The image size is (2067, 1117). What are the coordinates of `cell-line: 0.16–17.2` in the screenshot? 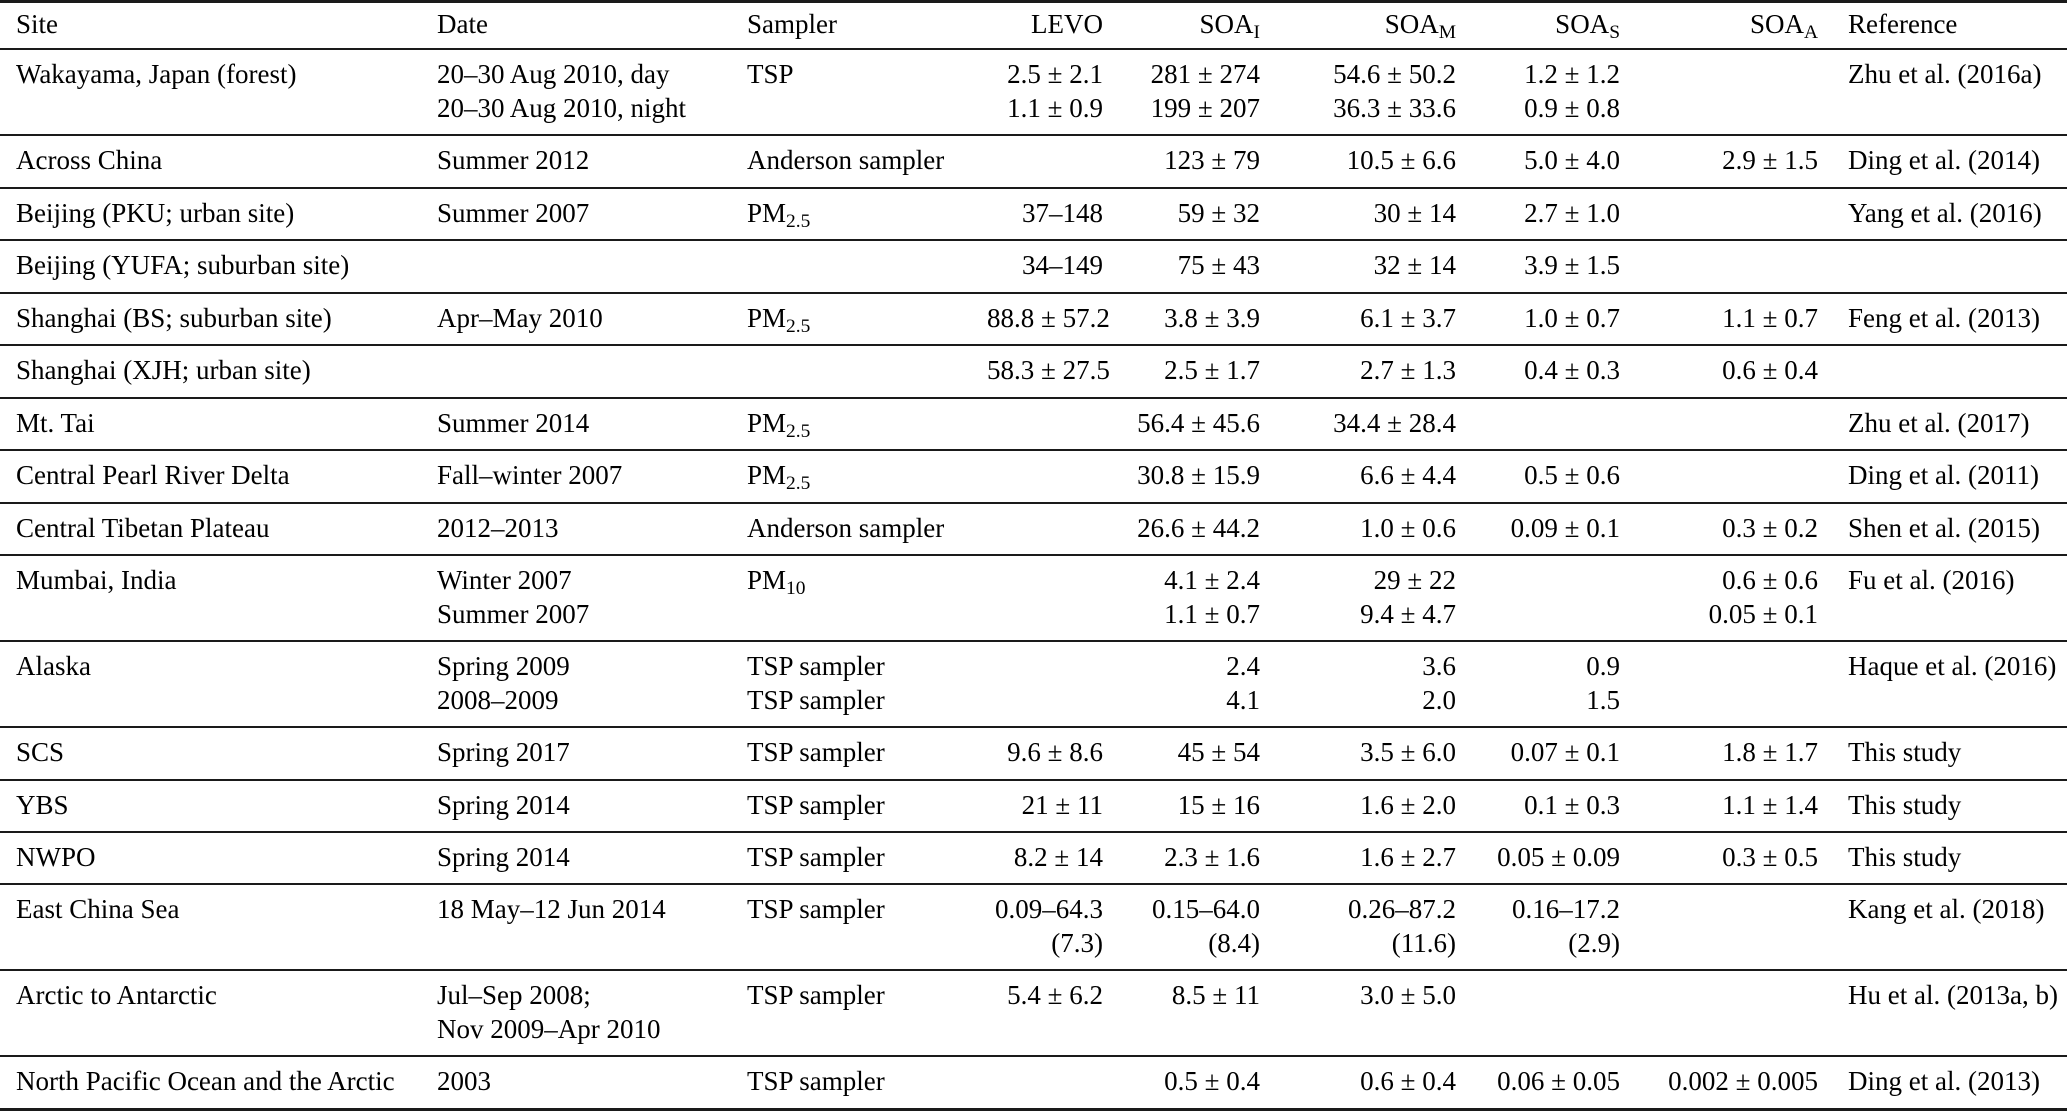 It's located at (1566, 909).